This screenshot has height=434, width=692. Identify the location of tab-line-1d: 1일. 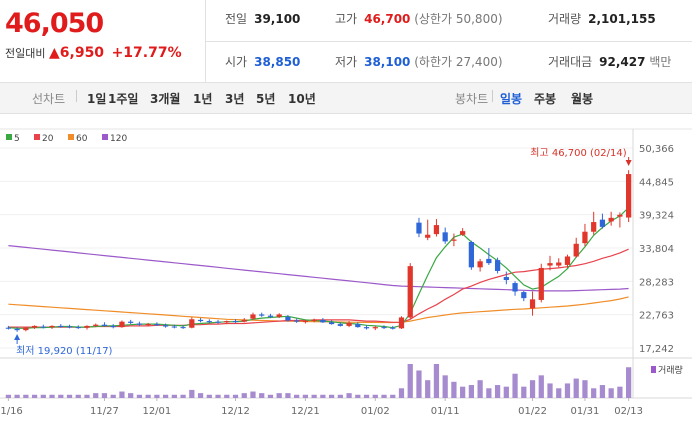
(97, 99).